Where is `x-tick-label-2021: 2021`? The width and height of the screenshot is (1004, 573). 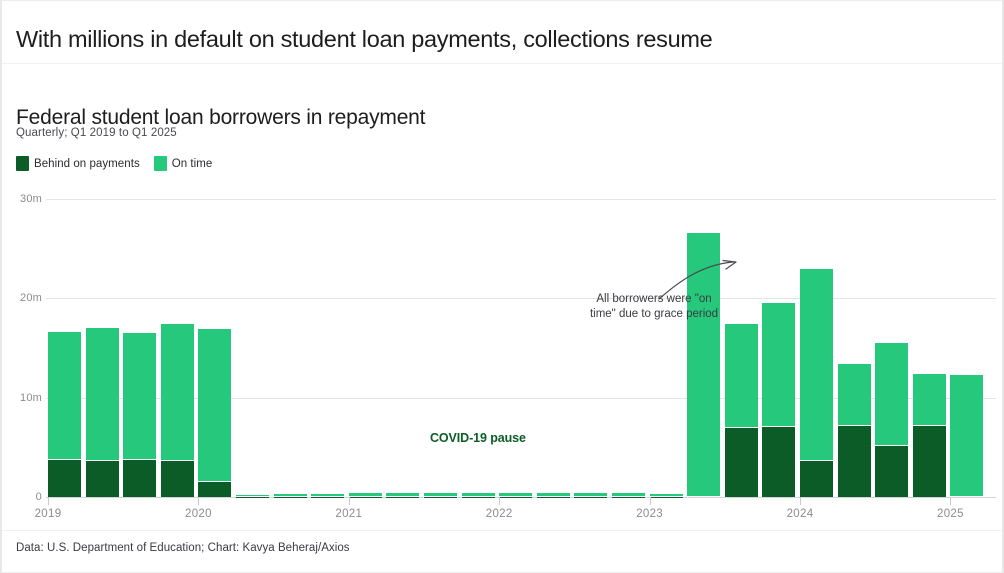 x-tick-label-2021: 2021 is located at coordinates (349, 514).